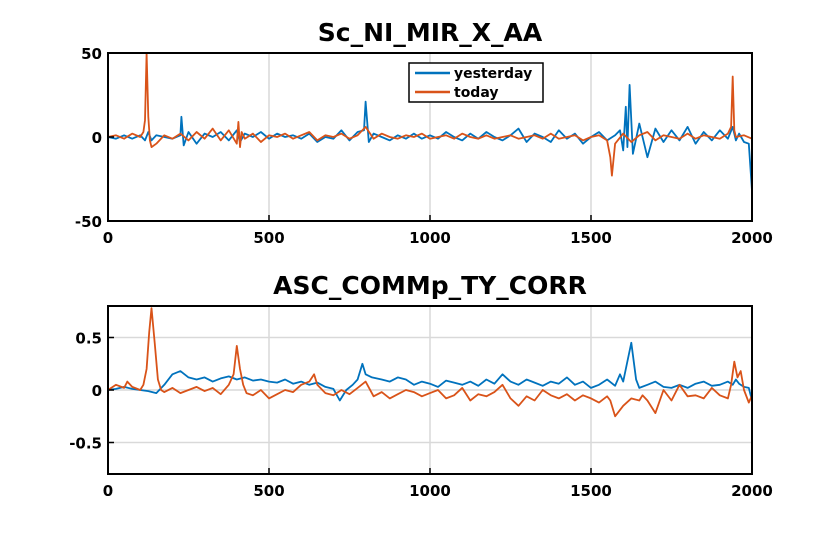 Image resolution: width=831 pixels, height=534 pixels. I want to click on series-line-yesterday, so click(430, 371).